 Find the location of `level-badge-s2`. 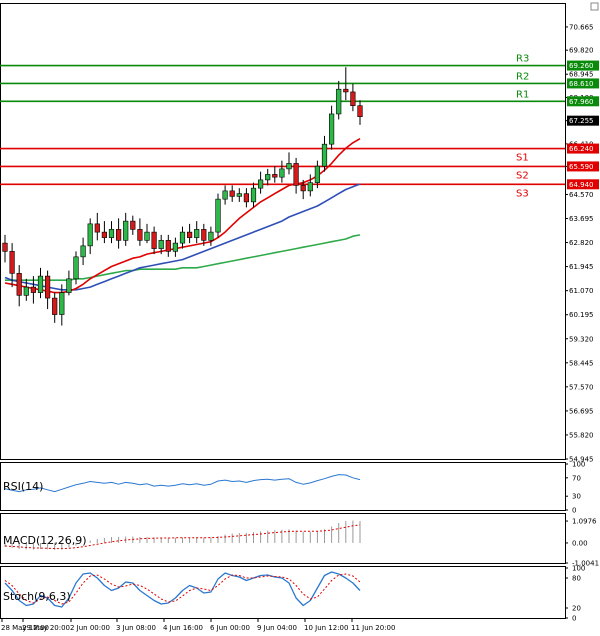

level-badge-s2 is located at coordinates (583, 166).